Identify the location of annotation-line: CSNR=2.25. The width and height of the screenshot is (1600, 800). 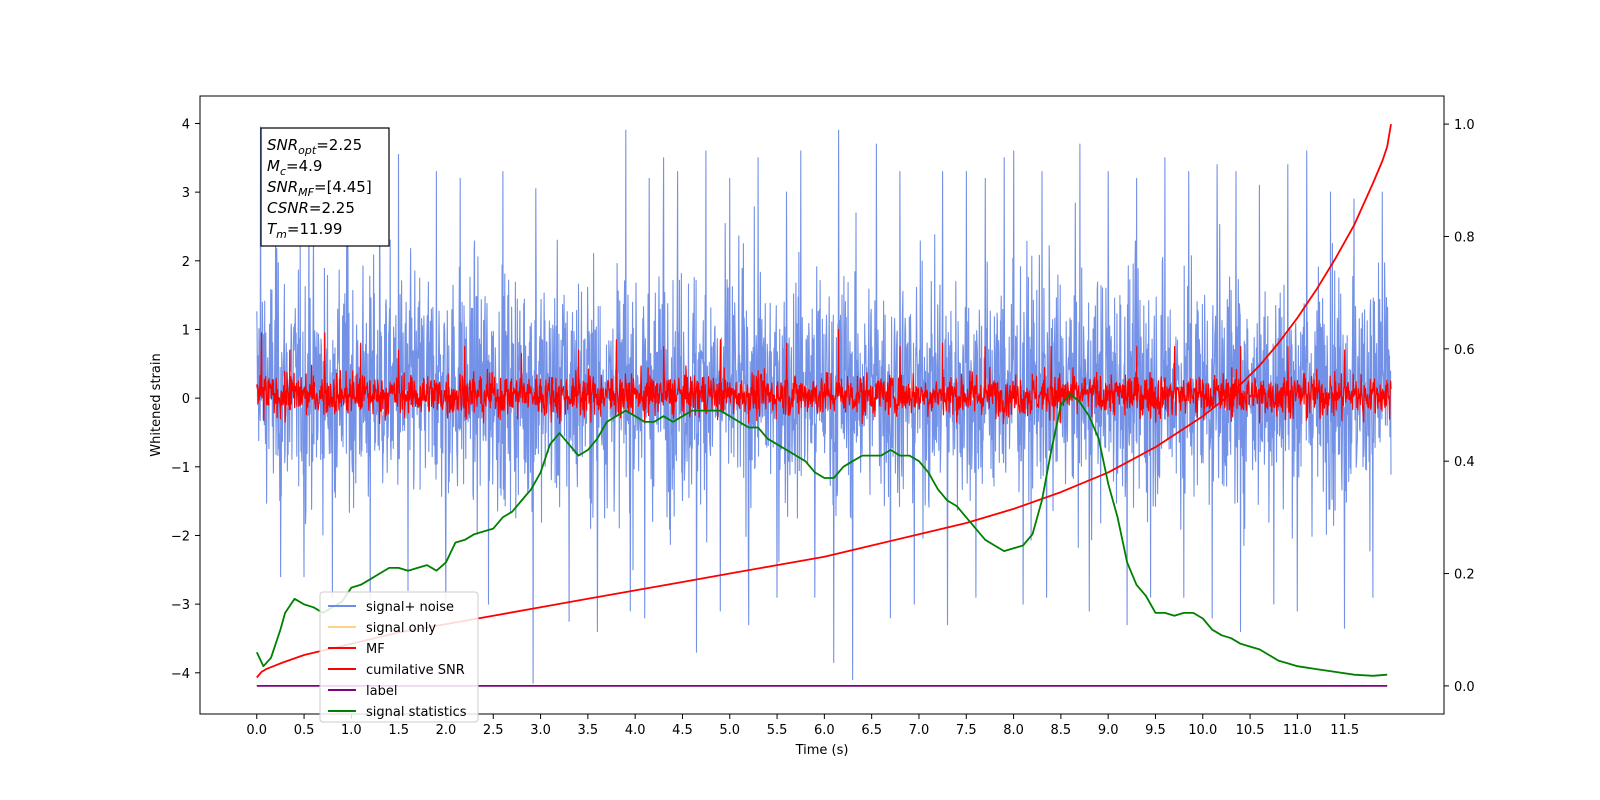
(311, 208).